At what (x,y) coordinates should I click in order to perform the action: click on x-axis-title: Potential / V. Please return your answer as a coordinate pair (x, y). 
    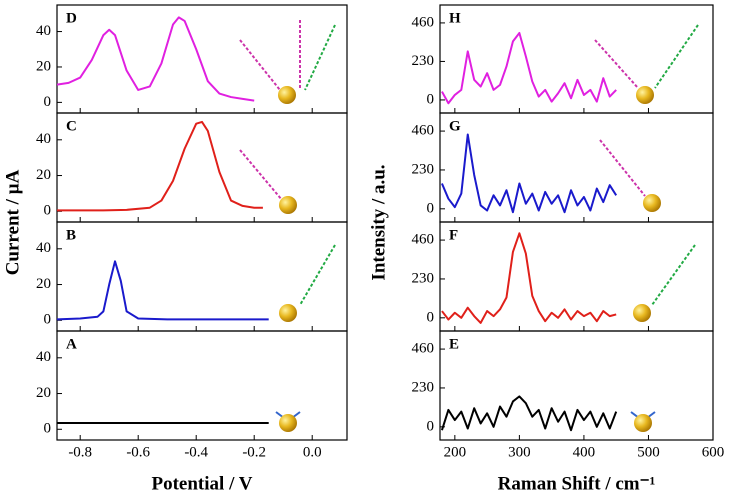
    Looking at the image, I should click on (202, 483).